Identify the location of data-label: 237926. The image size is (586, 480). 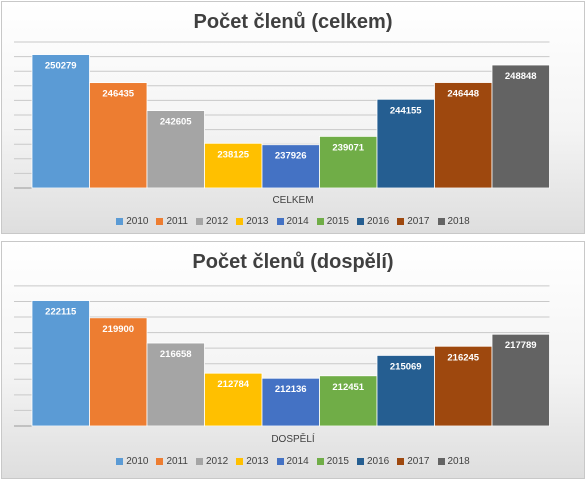
(291, 156).